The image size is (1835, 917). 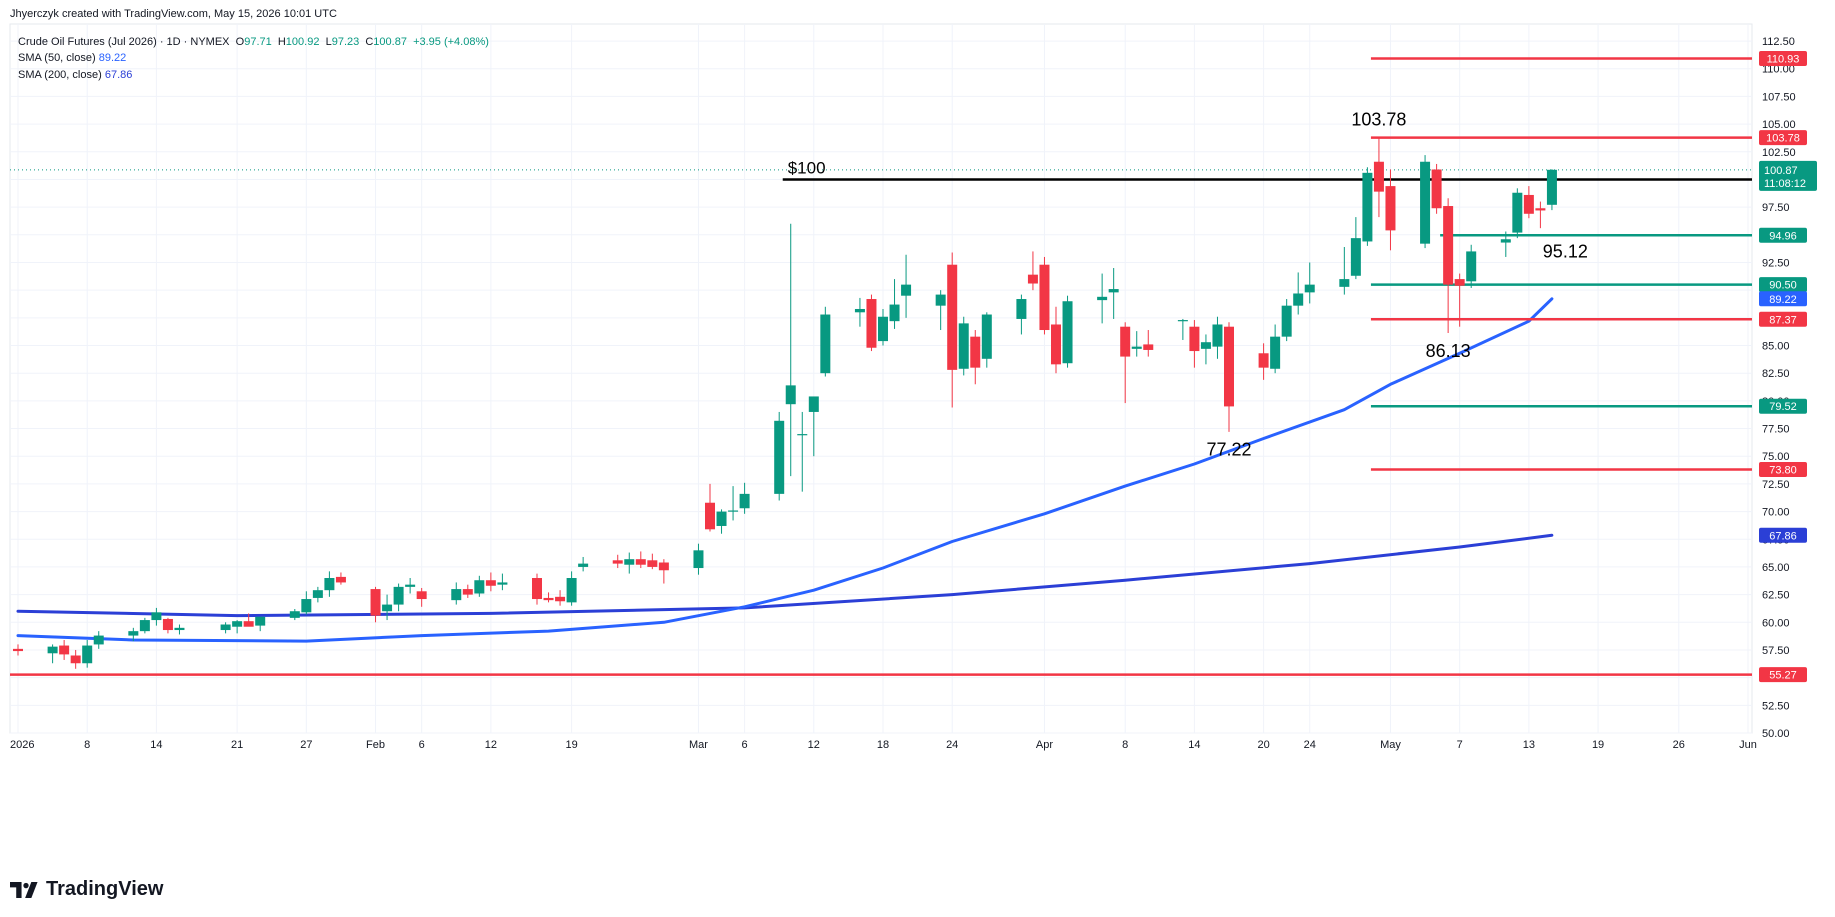 I want to click on countdown-label: 11:08:12, so click(x=1785, y=184).